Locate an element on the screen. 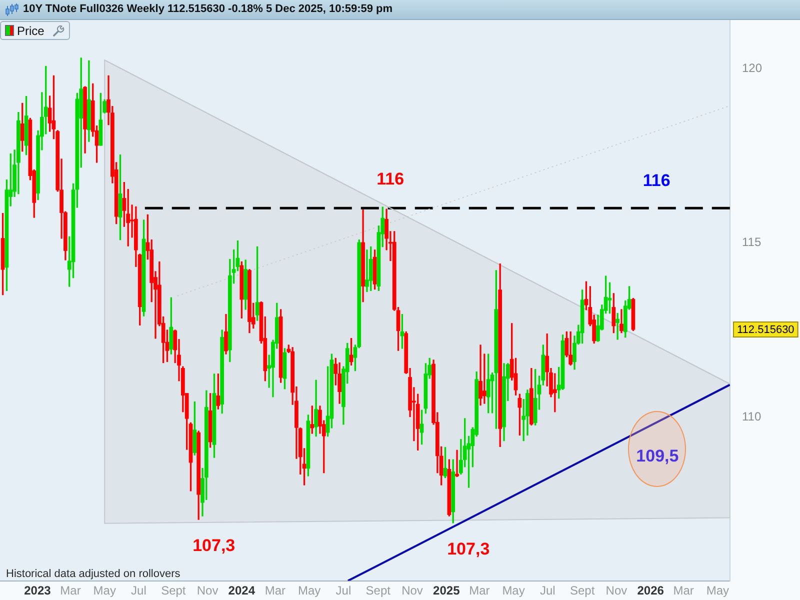 The width and height of the screenshot is (800, 600). x-tick-label: 2025 is located at coordinates (446, 590).